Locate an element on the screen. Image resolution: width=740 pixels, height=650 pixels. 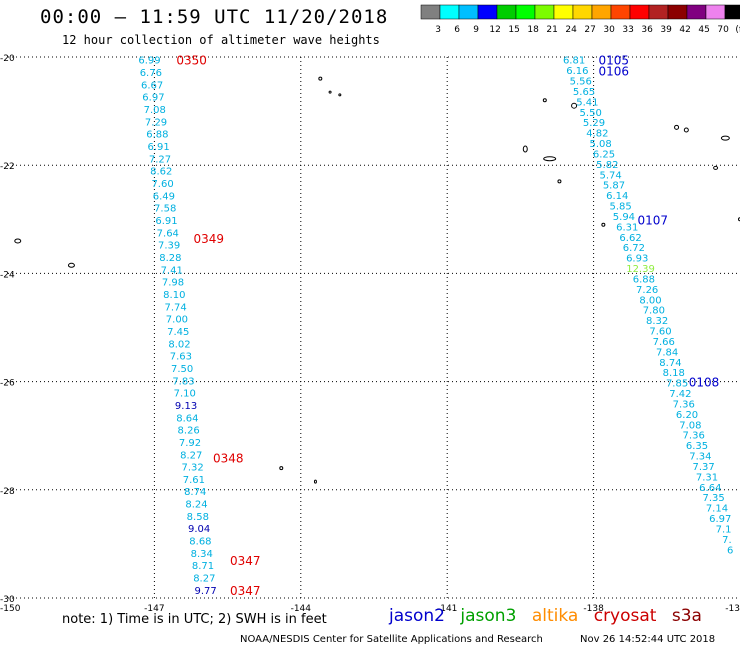
y-tick-label: -24 is located at coordinates (7, 275).